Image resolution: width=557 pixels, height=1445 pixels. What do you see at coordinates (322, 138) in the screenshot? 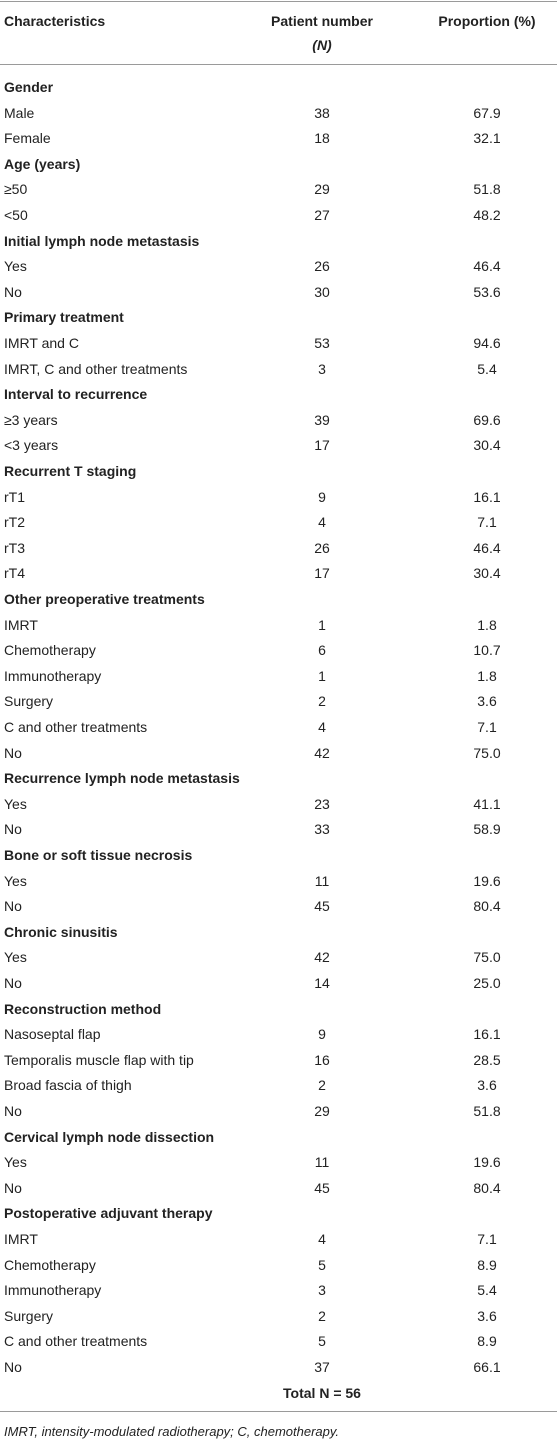
I see `patient-number: 18` at bounding box center [322, 138].